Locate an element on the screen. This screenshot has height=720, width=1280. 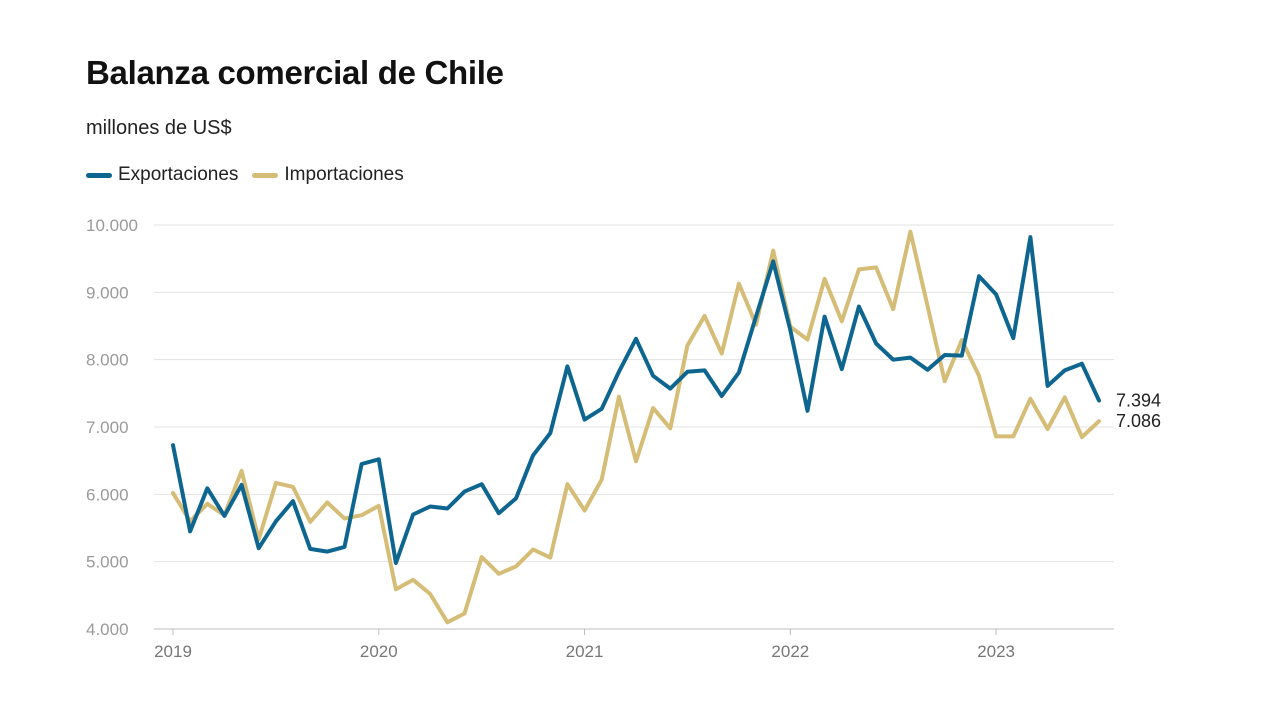
legend: Exportaciones Importaciones is located at coordinates (252, 175).